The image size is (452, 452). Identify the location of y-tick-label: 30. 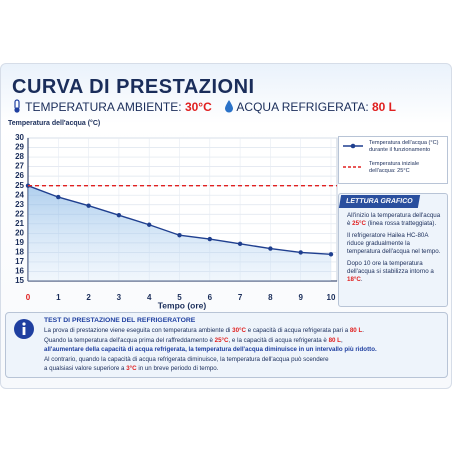
(19, 137).